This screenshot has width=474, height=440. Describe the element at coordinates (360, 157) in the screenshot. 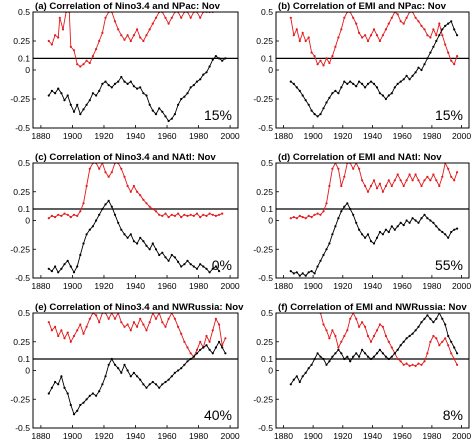

I see `panel-title: (d) Correlation of EMI and NAtl: Nov` at that location.